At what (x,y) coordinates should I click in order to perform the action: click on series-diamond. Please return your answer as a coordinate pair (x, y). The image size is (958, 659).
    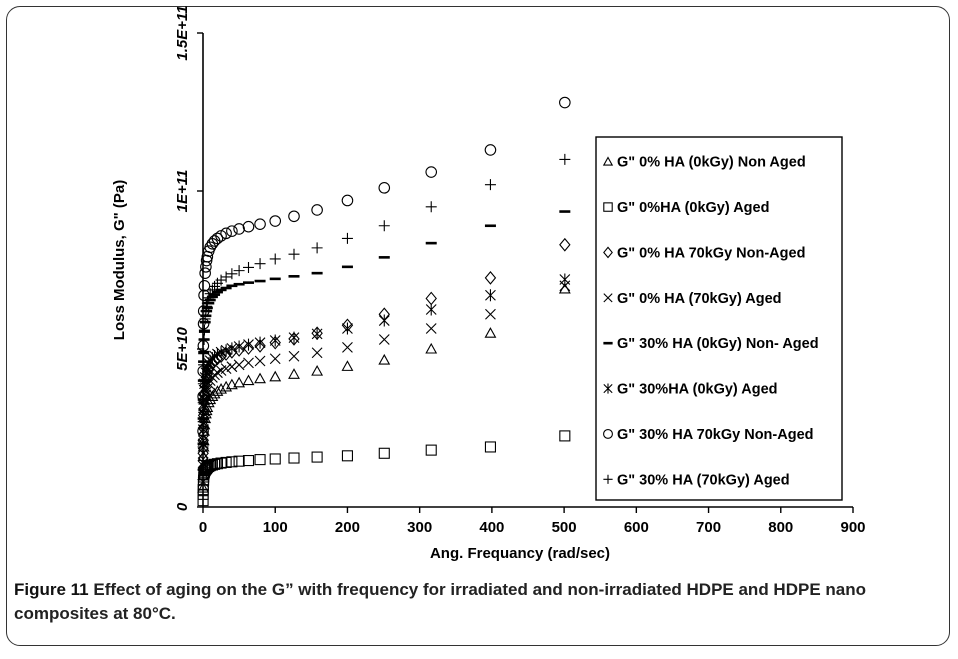
    Looking at the image, I should click on (384, 356).